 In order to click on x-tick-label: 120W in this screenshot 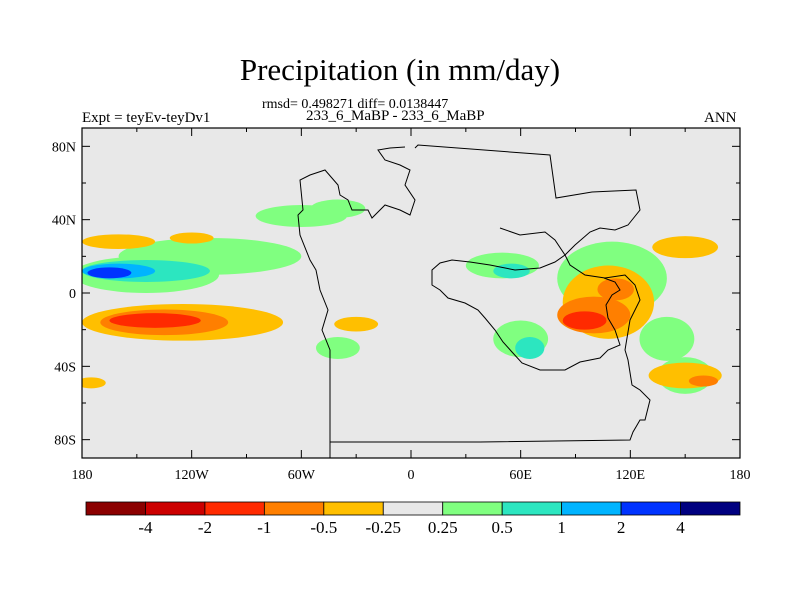, I will do `click(192, 475)`.